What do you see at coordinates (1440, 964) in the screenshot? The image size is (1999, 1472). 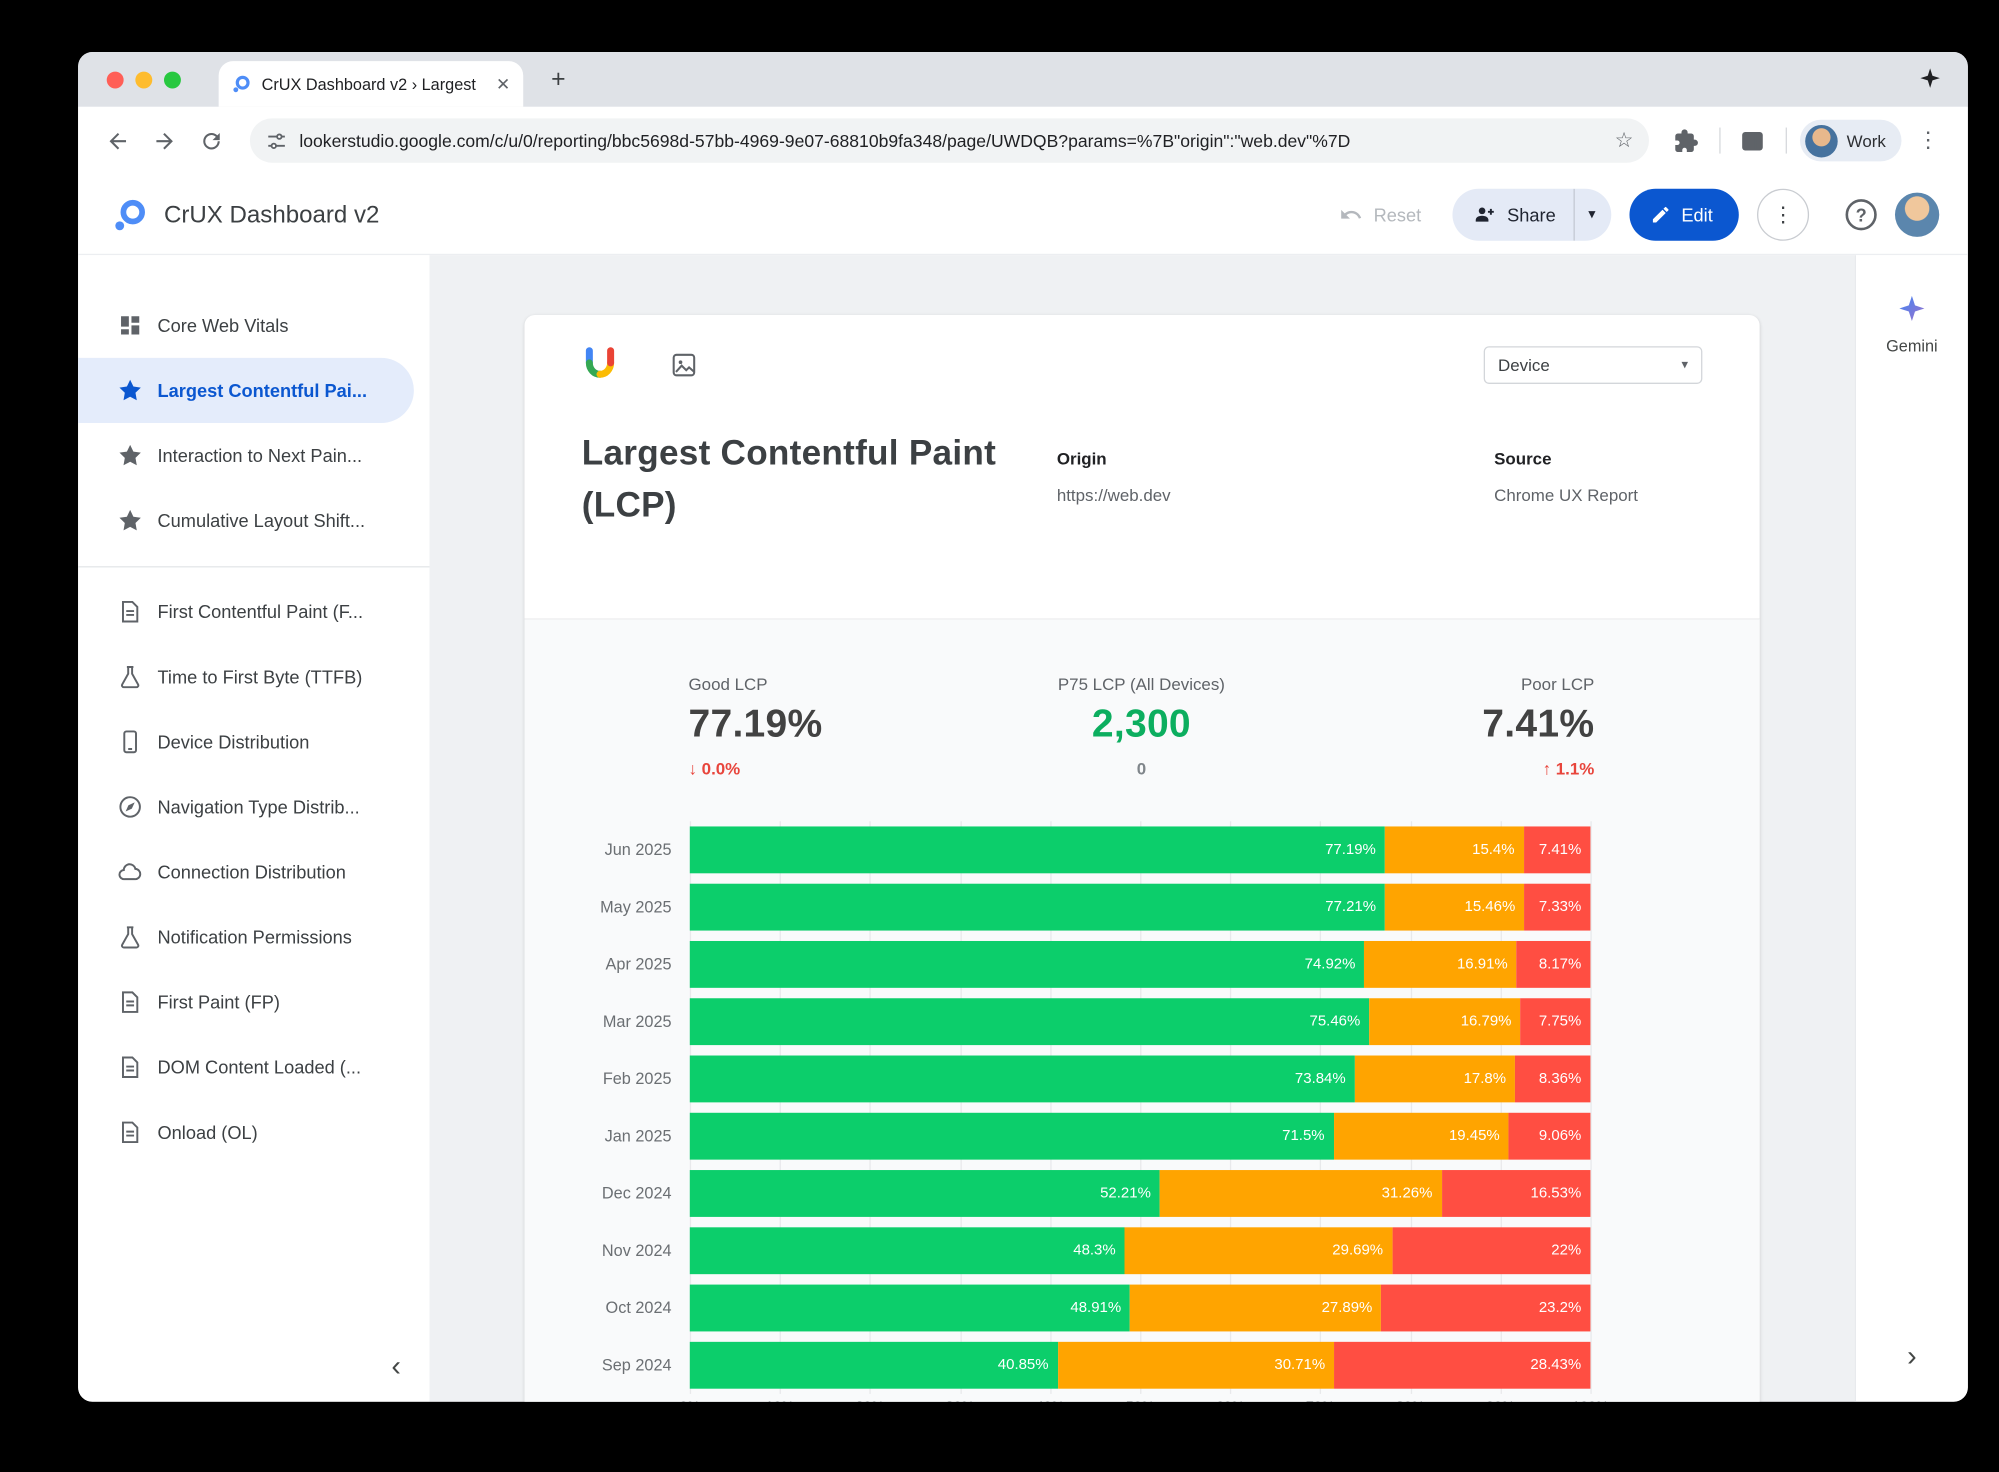 I see `bar-segment-needs-improvement: 16.91%` at bounding box center [1440, 964].